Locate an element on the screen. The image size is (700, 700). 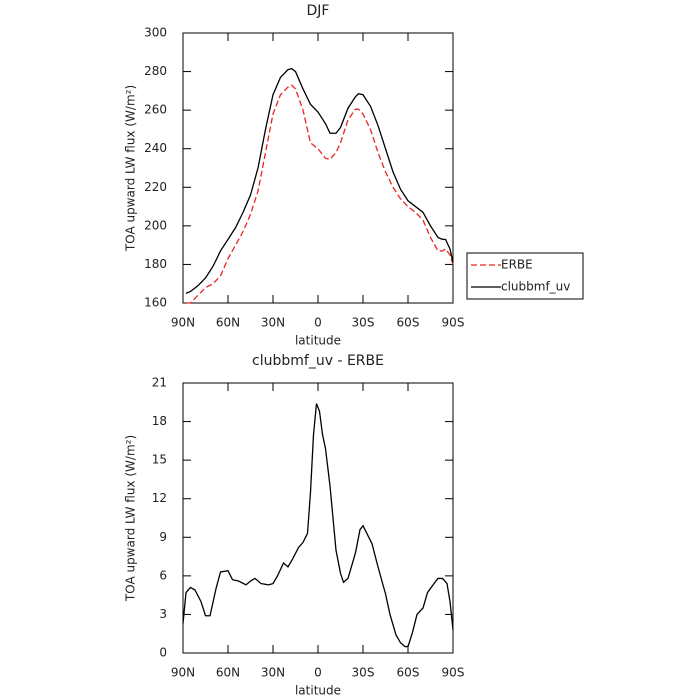
y-tick-label: 180 is located at coordinates (155, 264).